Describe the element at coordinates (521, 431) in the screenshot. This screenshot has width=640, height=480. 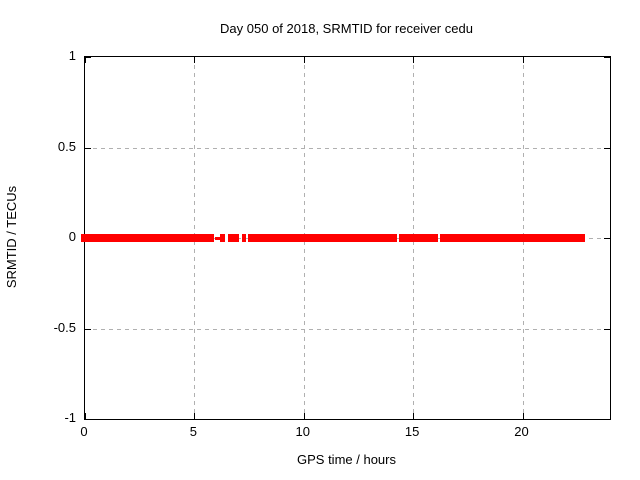
I see `x-tick-label-20: 20` at that location.